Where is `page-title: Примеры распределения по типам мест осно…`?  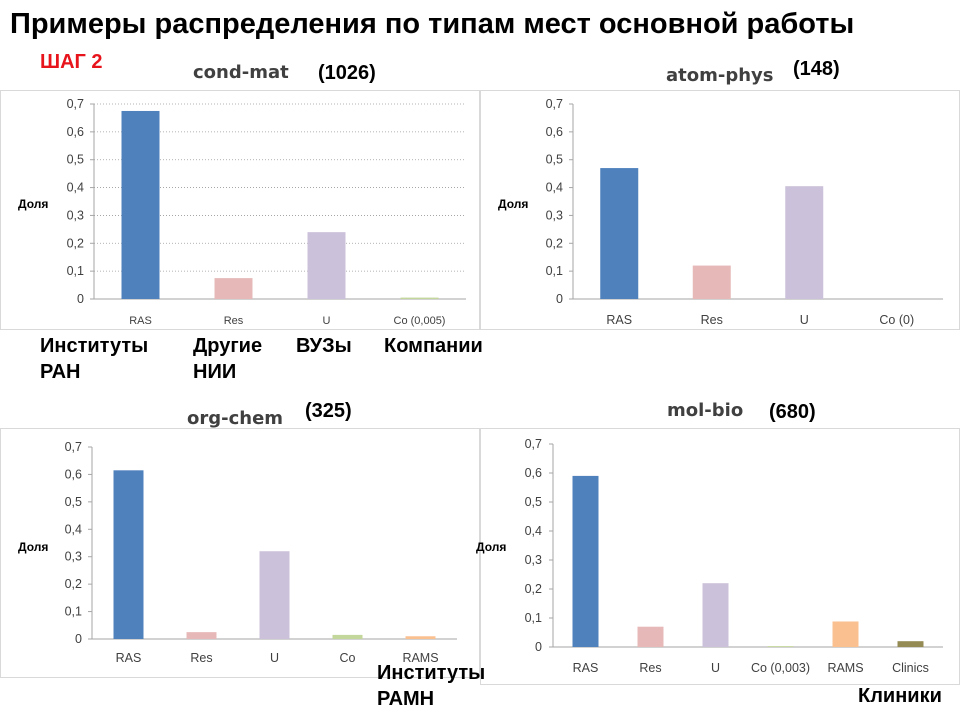
page-title: Примеры распределения по типам мест осно… is located at coordinates (432, 24).